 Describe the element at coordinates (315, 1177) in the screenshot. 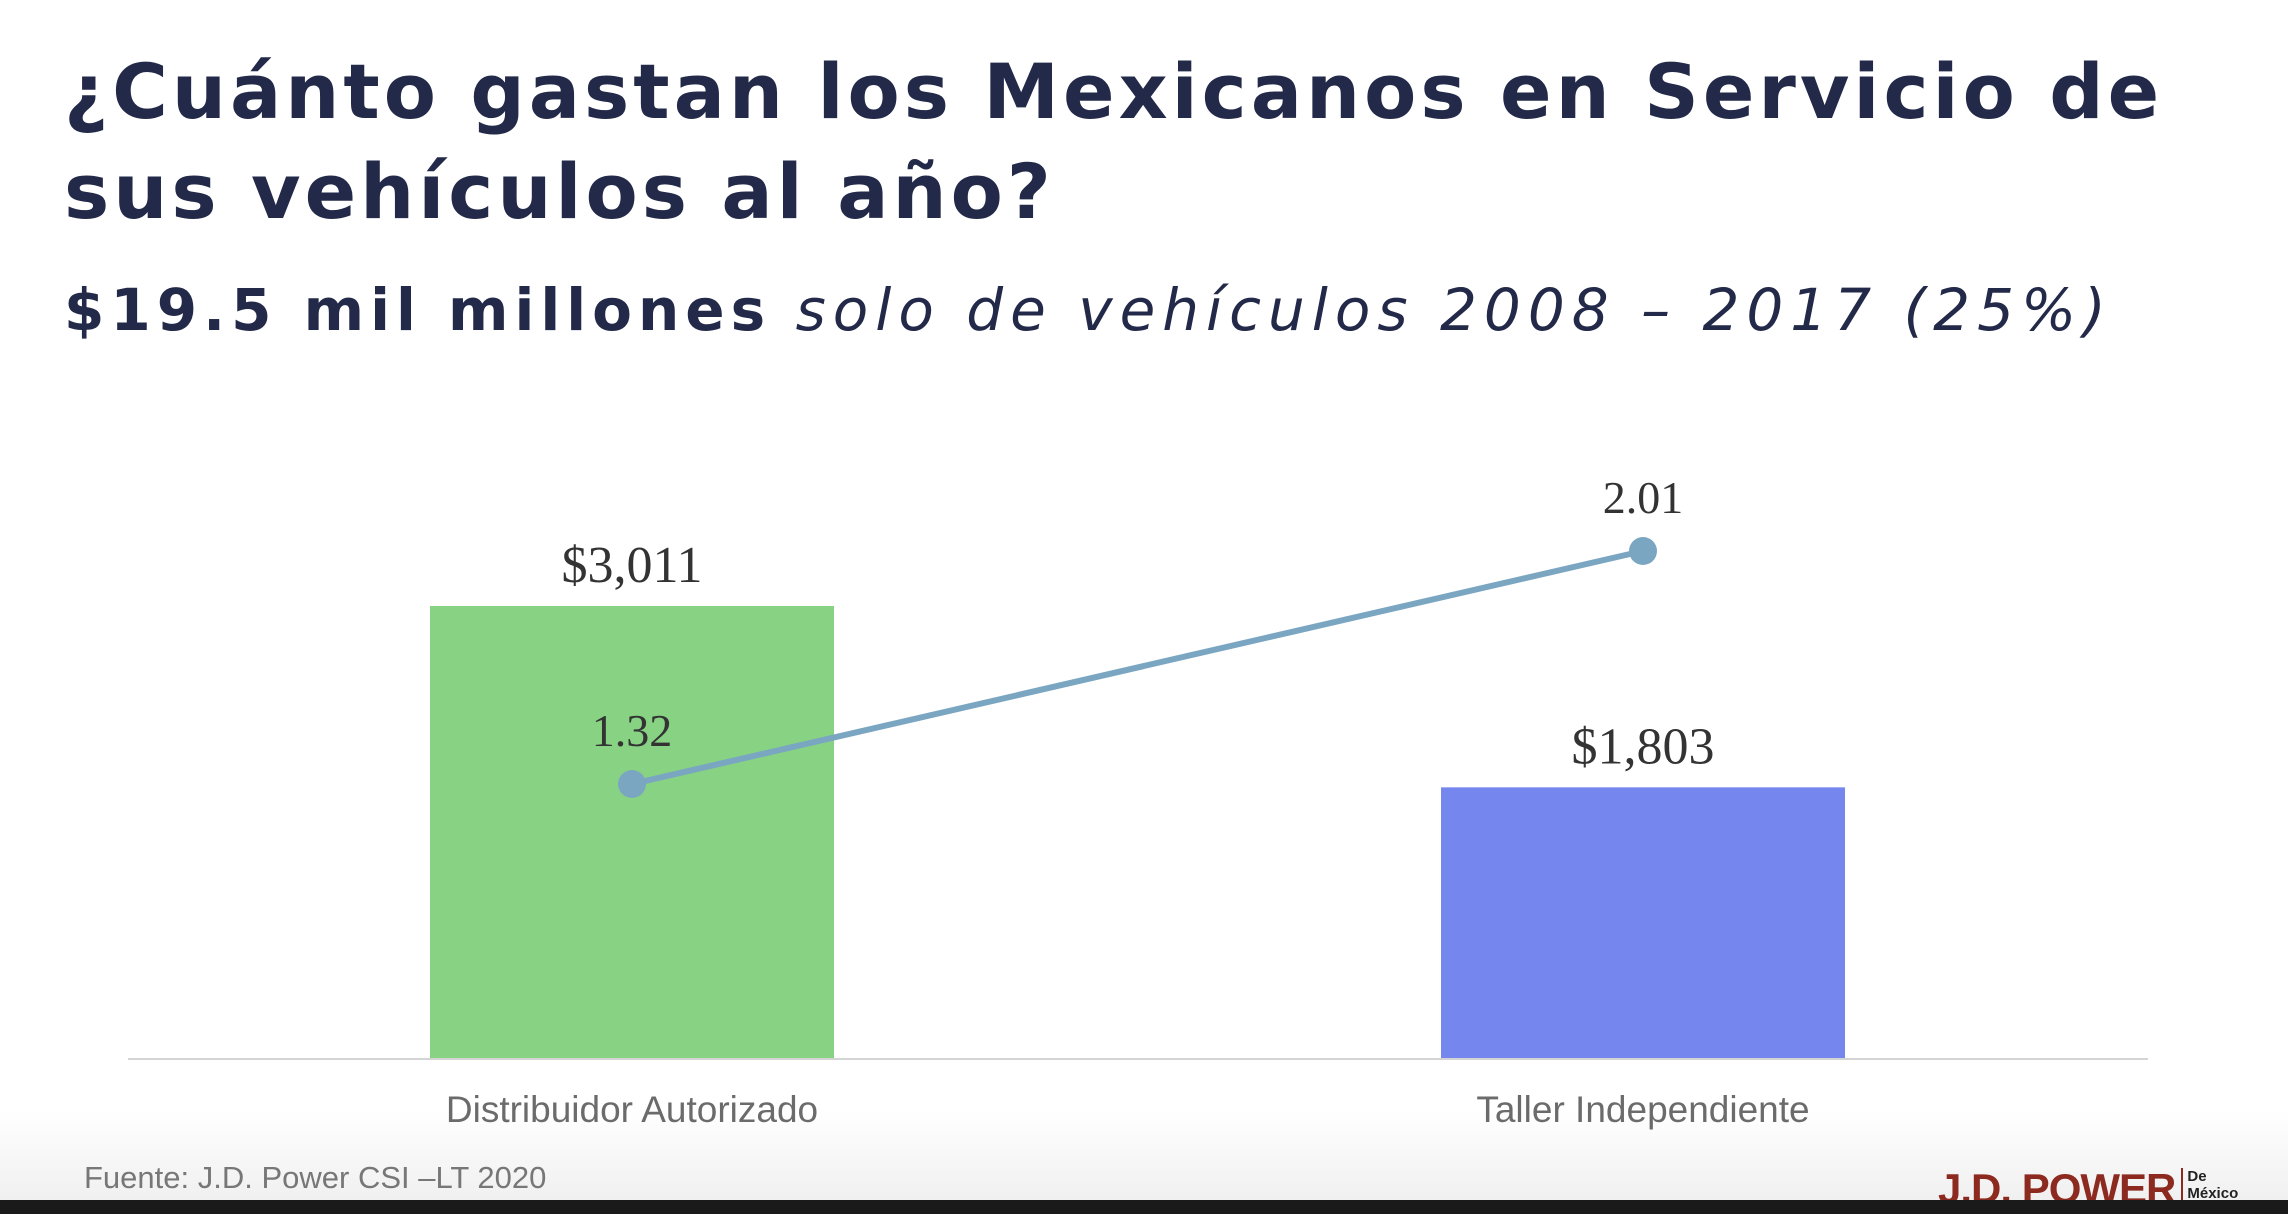

I see `source-note: Fuente: J.D. Power CSI –LT 2020` at that location.